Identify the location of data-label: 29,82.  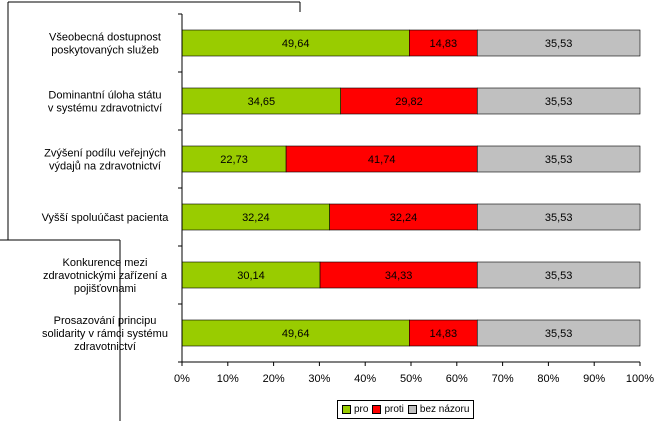
(409, 102).